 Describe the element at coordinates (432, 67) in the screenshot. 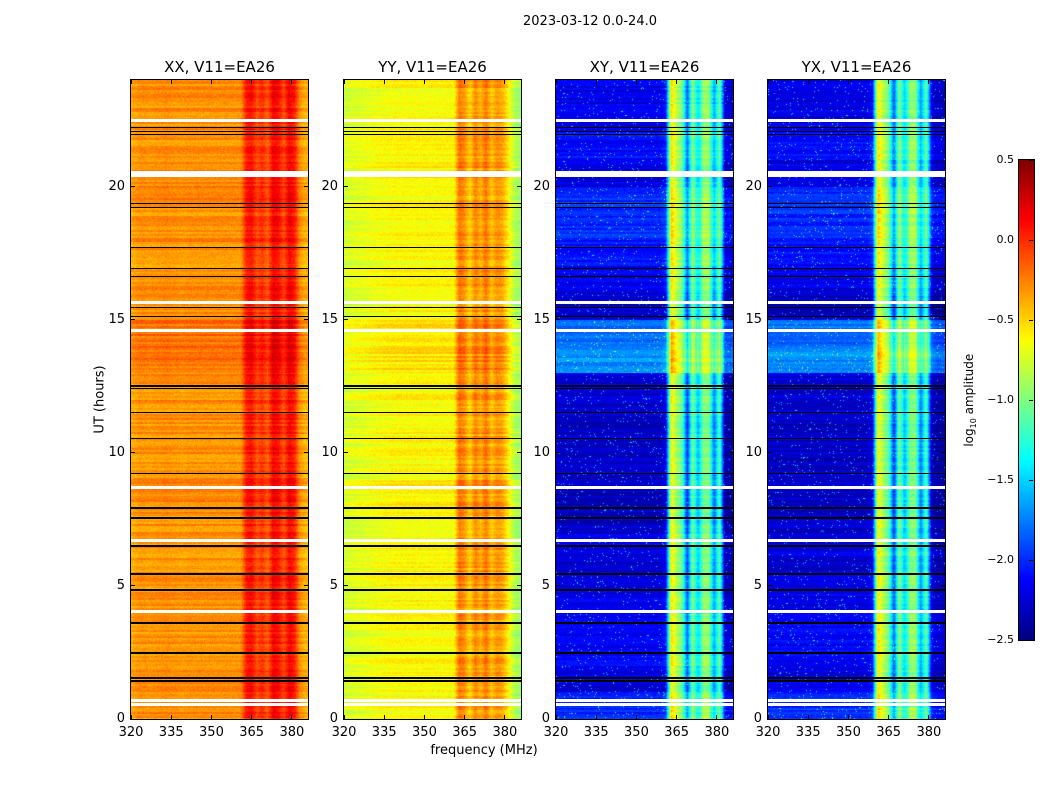

I see `panel-title: YY, V11=EA26` at that location.